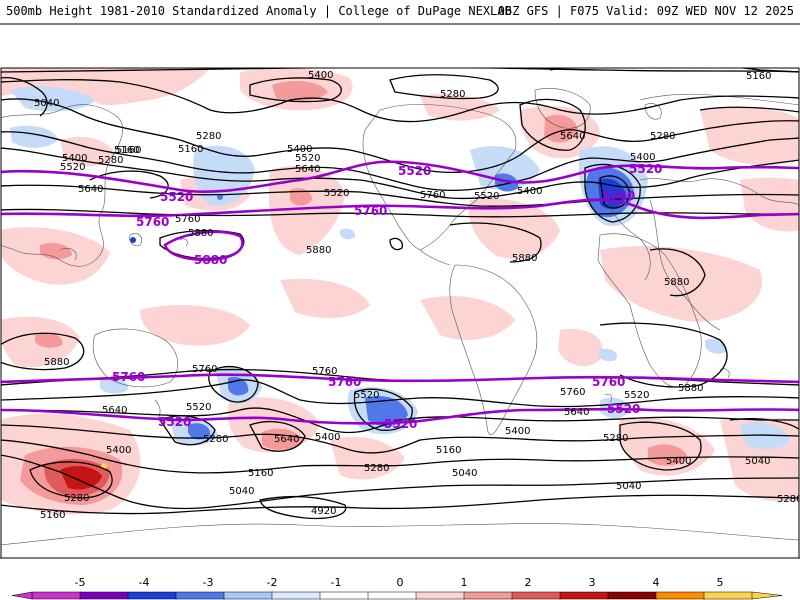 This screenshot has width=800, height=600. Describe the element at coordinates (210, 260) in the screenshot. I see `purple-contour-label: 5880` at that location.